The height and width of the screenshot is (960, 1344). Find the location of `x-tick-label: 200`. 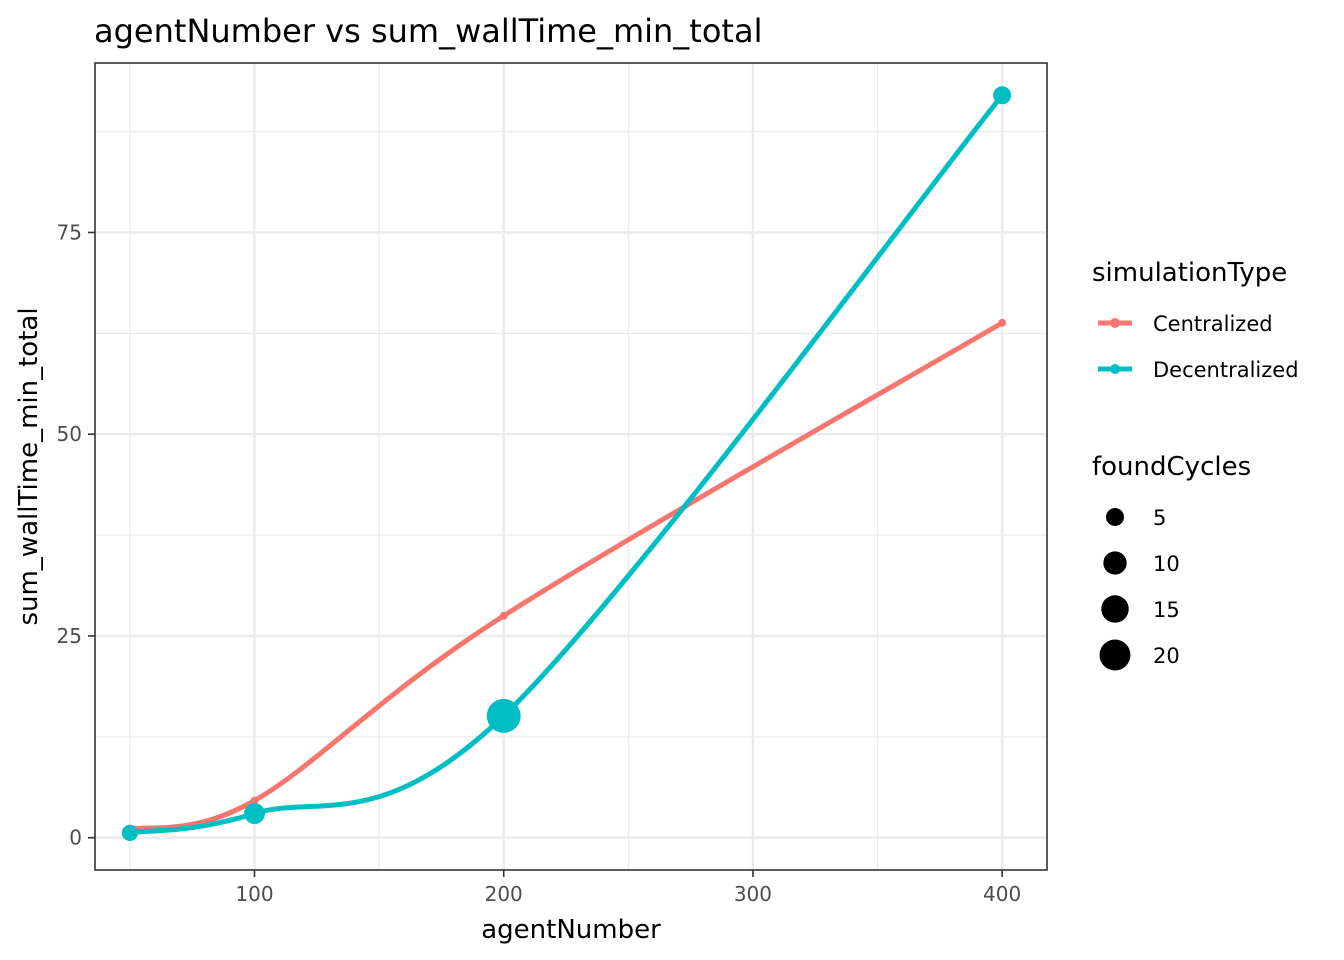

x-tick-label: 200 is located at coordinates (504, 894).